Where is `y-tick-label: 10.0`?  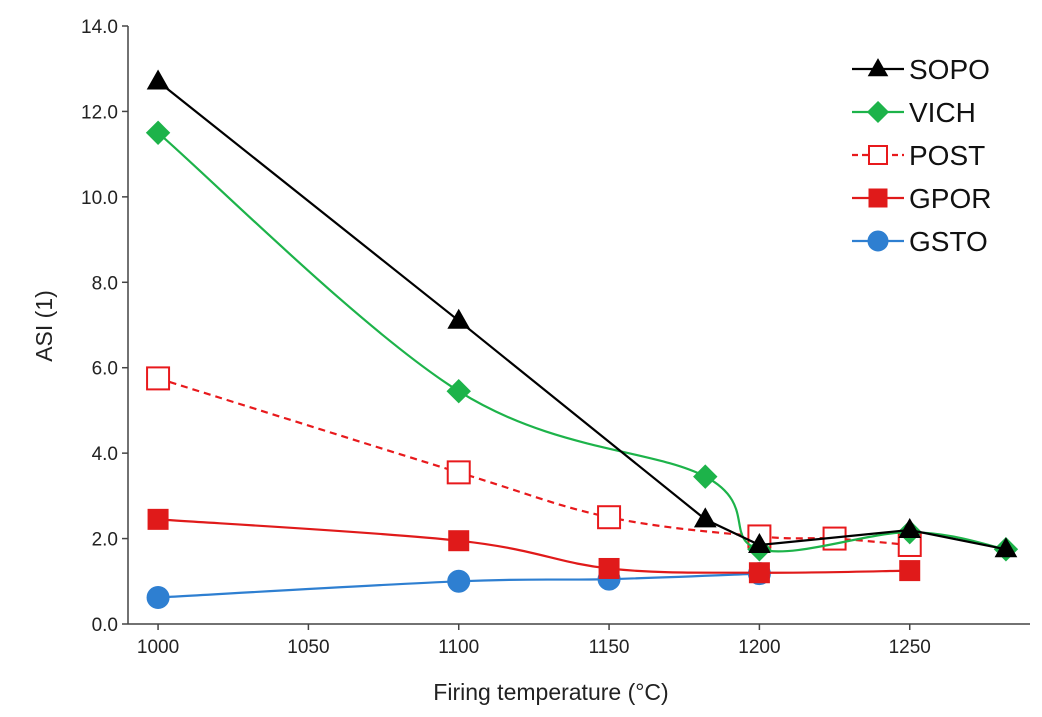
y-tick-label: 10.0 is located at coordinates (99, 198).